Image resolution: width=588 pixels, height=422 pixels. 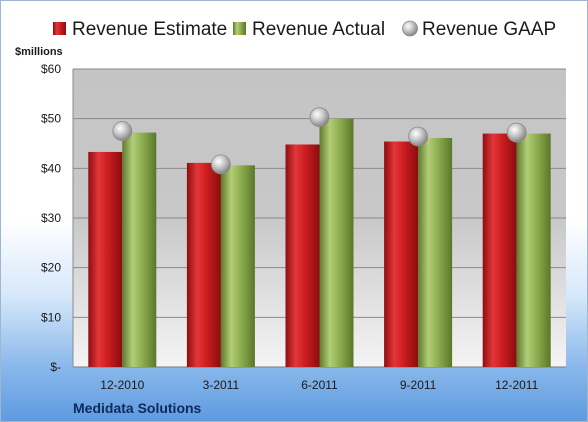 I want to click on unit-label: $millions, so click(x=39, y=52).